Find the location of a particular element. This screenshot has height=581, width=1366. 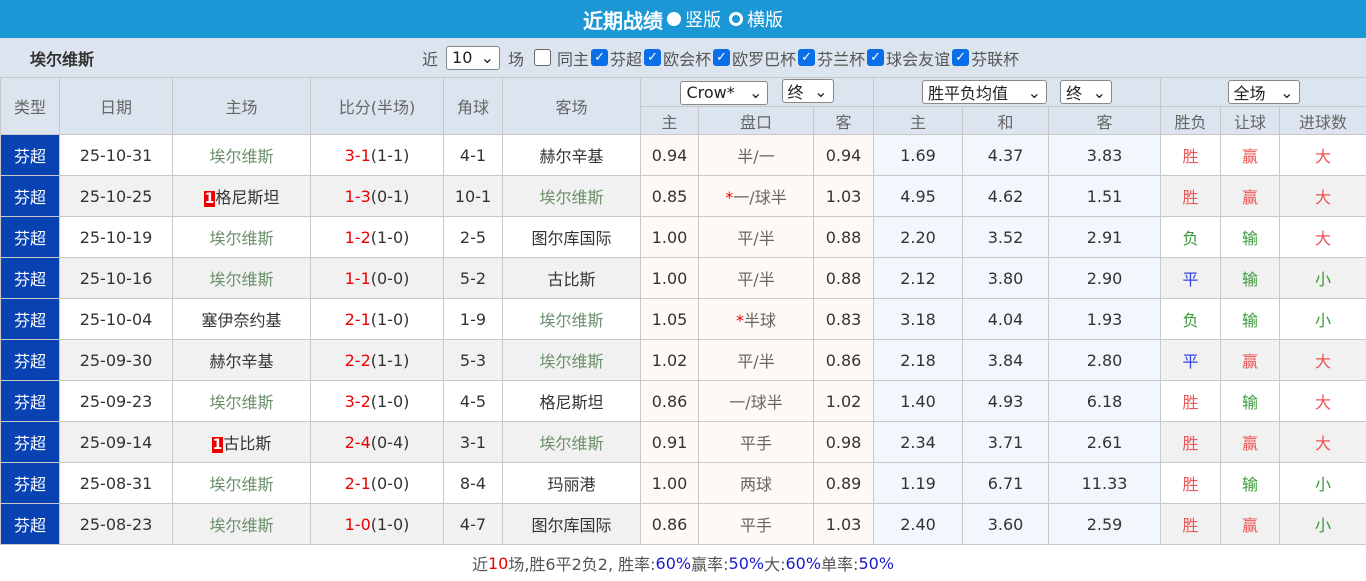

home-team: 赫尔辛基 is located at coordinates (242, 360).